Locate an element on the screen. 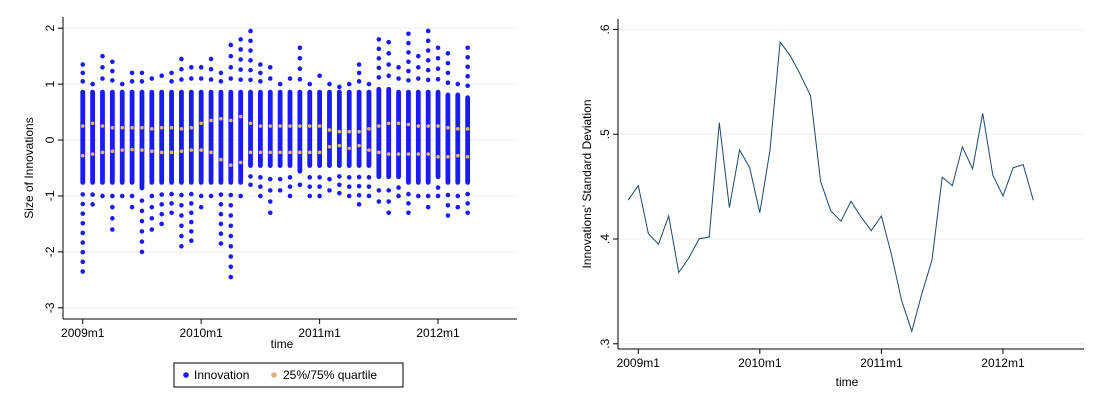  scatter-quartile-points is located at coordinates (275, 141).